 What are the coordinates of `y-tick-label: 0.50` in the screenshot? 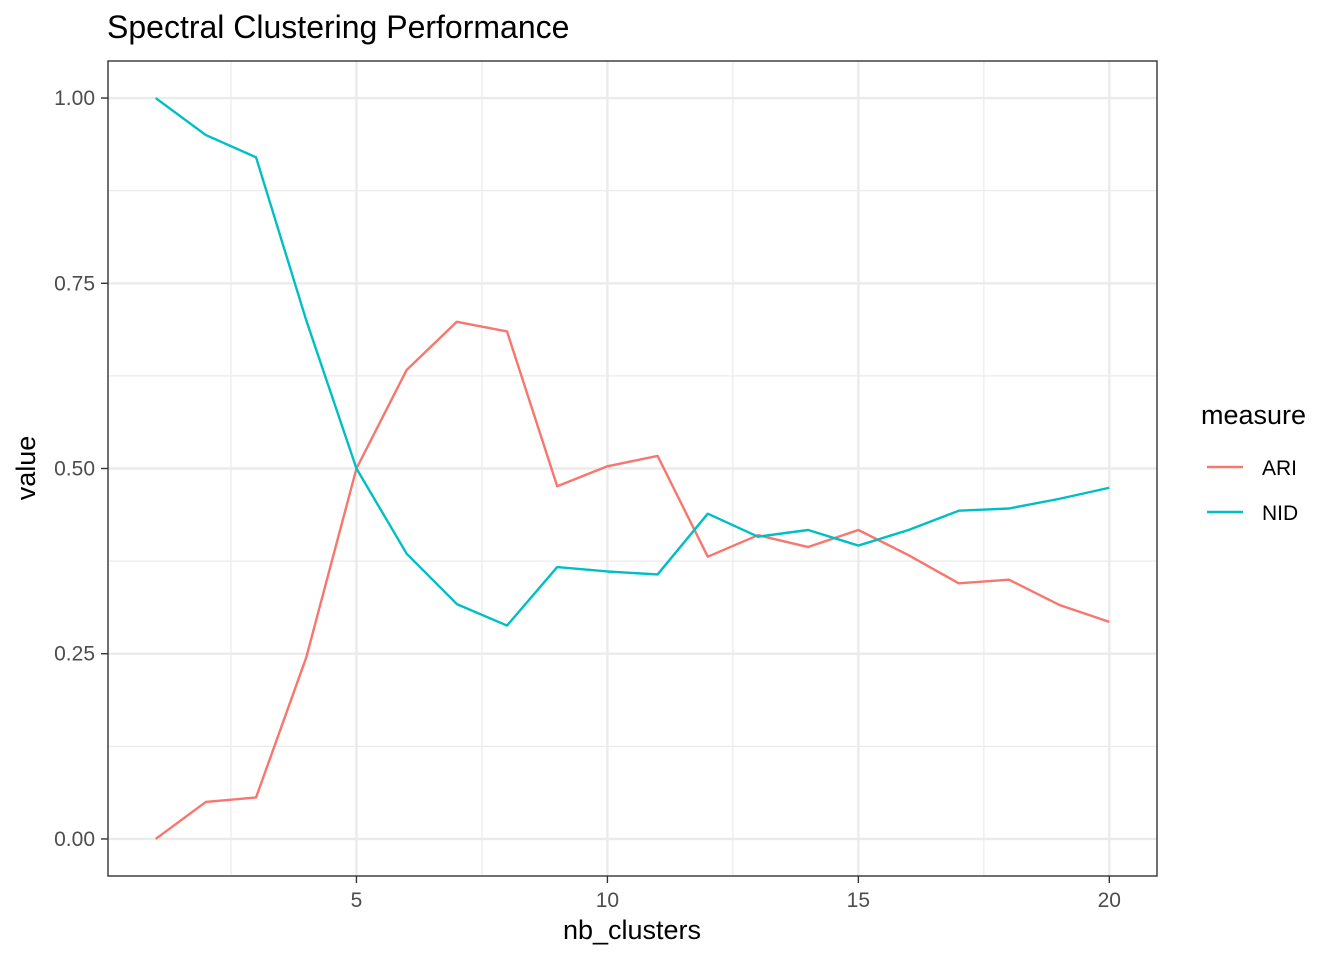 It's located at (74, 469).